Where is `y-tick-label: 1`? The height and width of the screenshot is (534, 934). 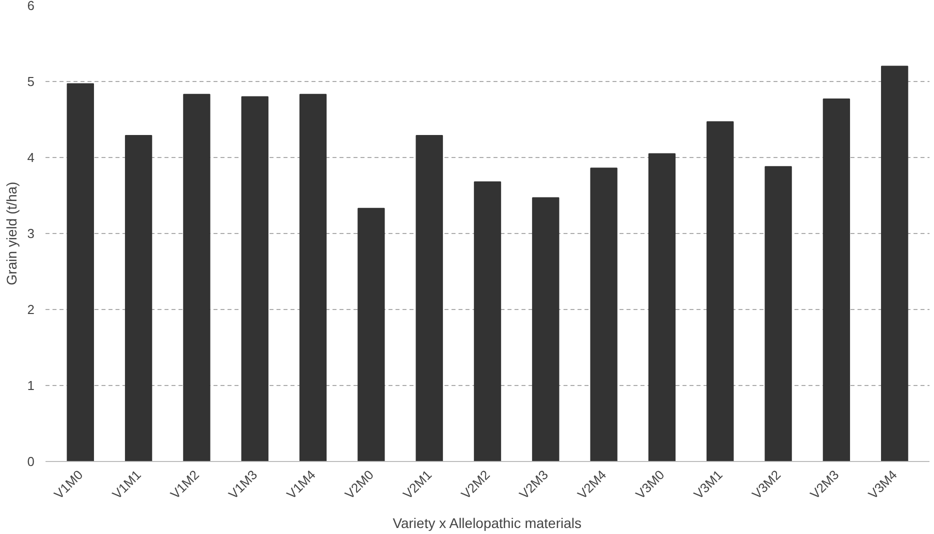 y-tick-label: 1 is located at coordinates (31, 385).